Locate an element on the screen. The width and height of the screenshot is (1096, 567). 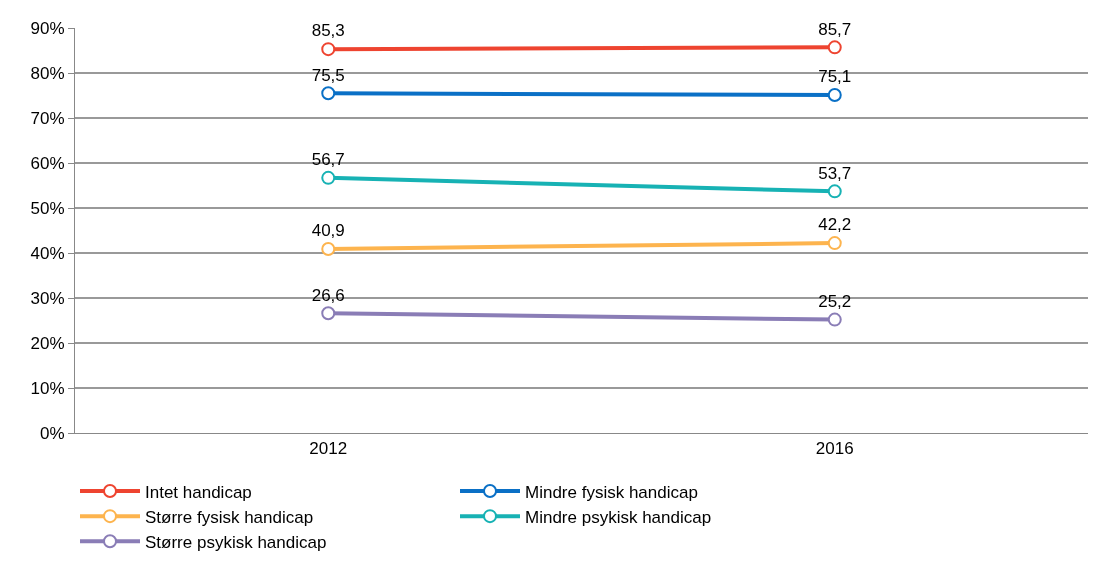
y-tick-label: 0% is located at coordinates (52, 433).